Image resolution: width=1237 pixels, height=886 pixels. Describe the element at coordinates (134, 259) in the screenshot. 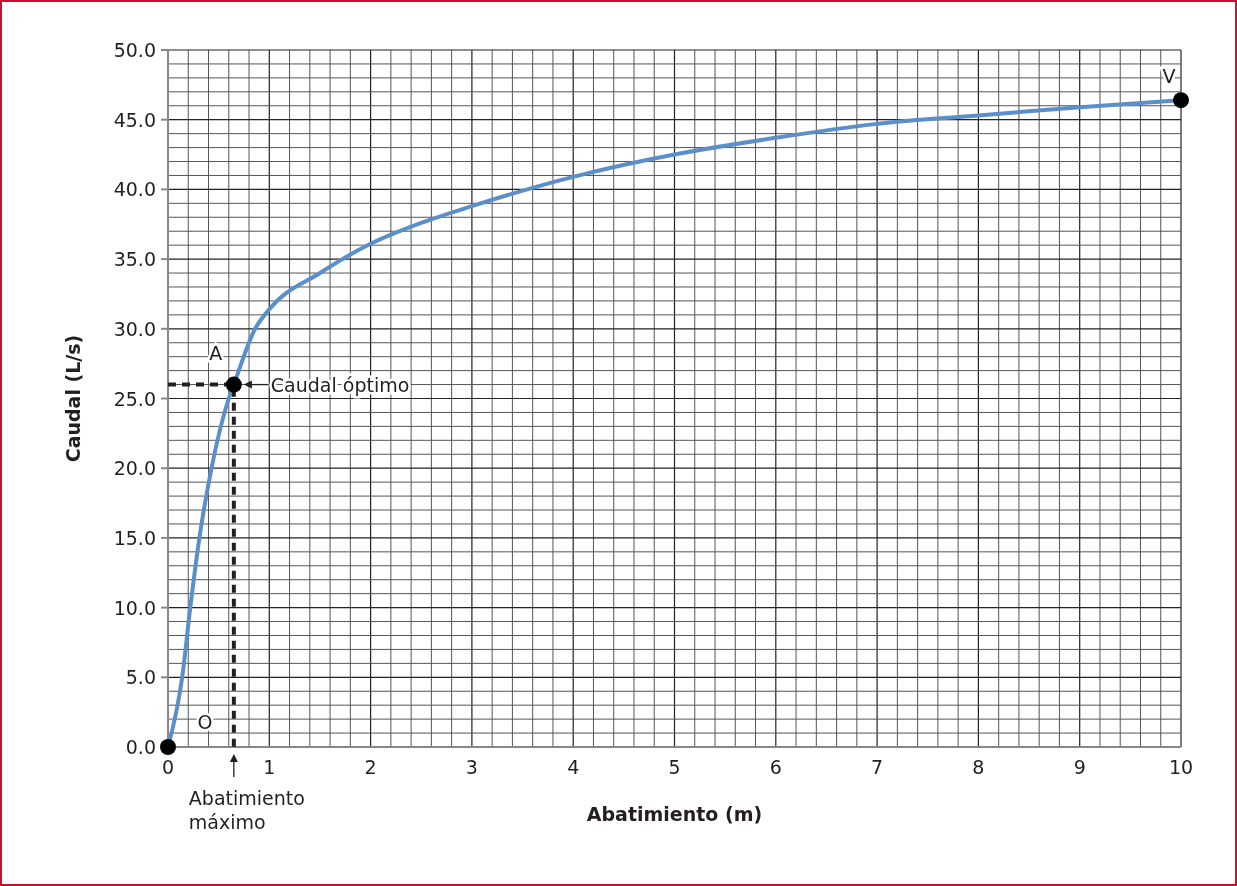

I see `y-tick-label: 35.0` at that location.